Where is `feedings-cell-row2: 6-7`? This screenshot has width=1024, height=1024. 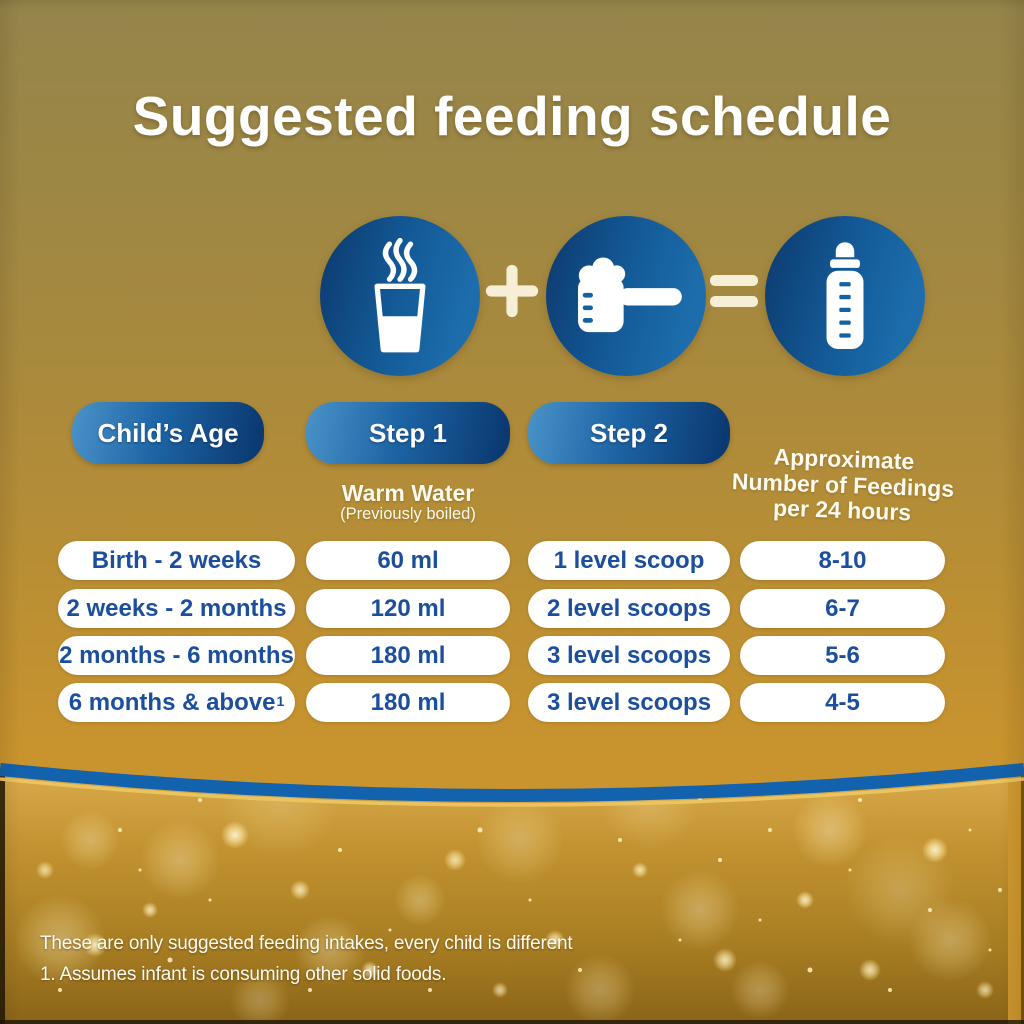 feedings-cell-row2: 6-7 is located at coordinates (842, 608).